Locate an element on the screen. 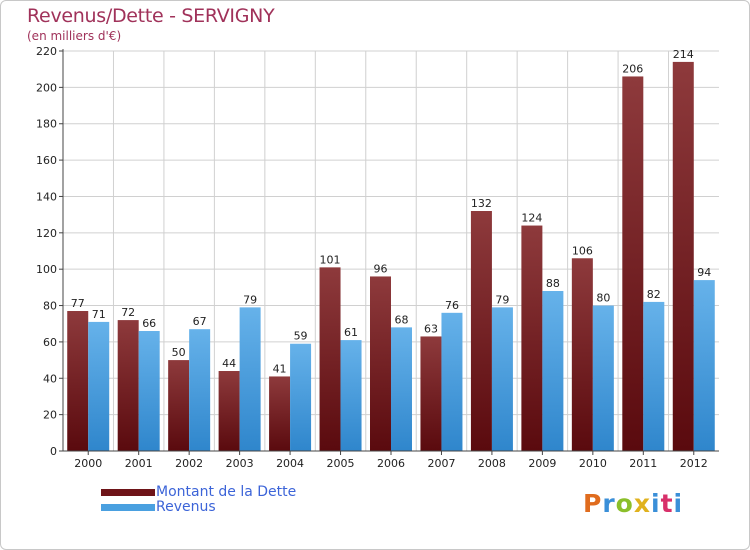  y-tick-label: 20 is located at coordinates (50, 415).